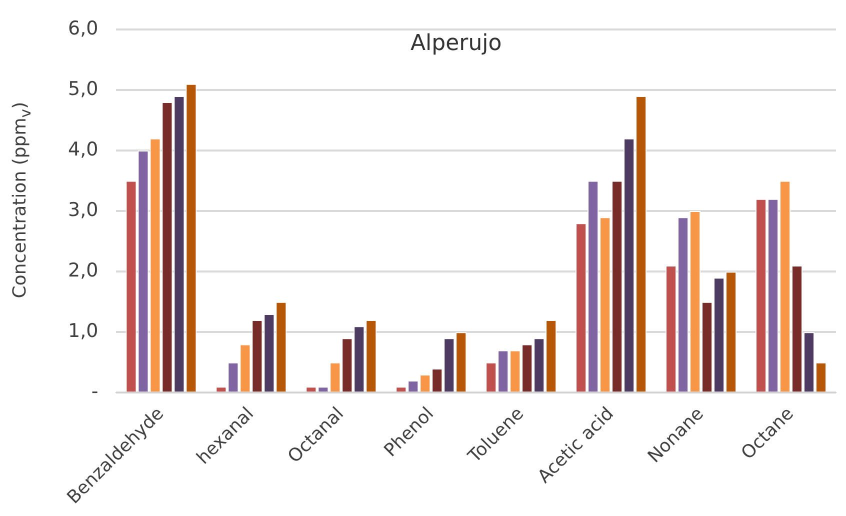 The image size is (846, 516). I want to click on y-tick-label: 1,0, so click(83, 331).